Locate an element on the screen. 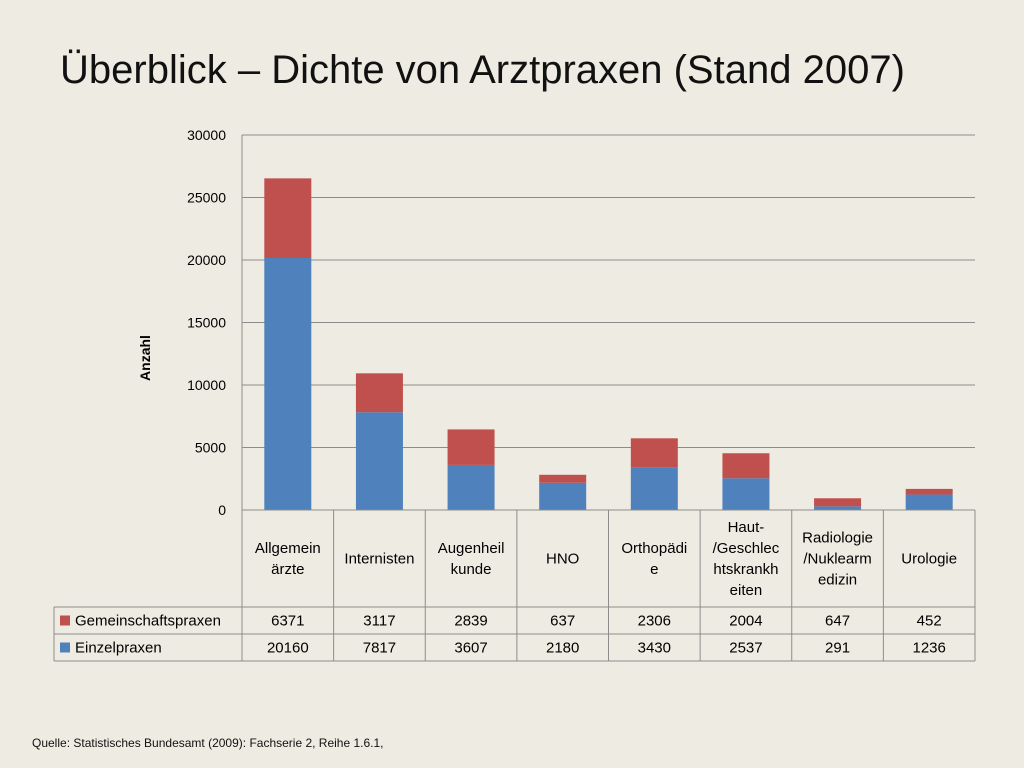 The height and width of the screenshot is (768, 1024). data-label: 3607 is located at coordinates (470, 648).